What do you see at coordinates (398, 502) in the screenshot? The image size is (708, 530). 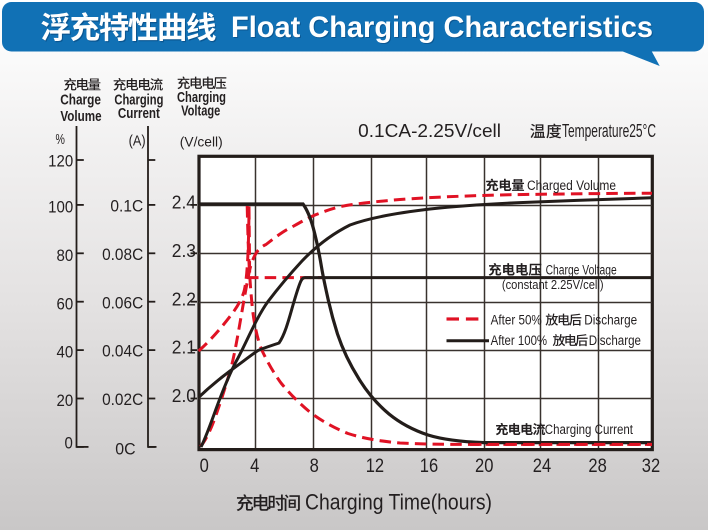 I see `svg-text: Charging Time(hours)` at bounding box center [398, 502].